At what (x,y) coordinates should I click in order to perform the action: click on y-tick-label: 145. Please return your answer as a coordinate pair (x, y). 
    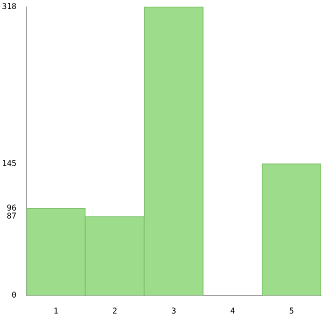
    Looking at the image, I should click on (9, 163).